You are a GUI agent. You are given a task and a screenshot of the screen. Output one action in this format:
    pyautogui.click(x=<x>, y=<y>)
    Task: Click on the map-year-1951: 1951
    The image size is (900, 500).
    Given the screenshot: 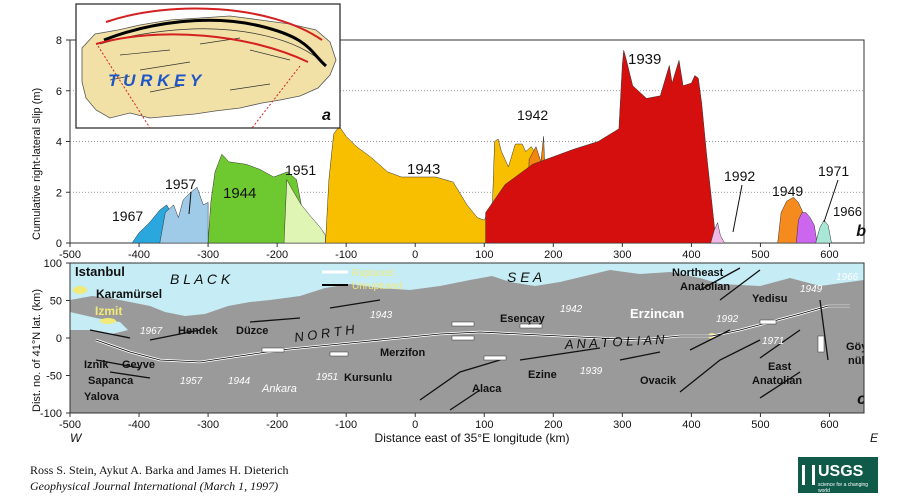 What is the action you would take?
    pyautogui.click(x=327, y=377)
    